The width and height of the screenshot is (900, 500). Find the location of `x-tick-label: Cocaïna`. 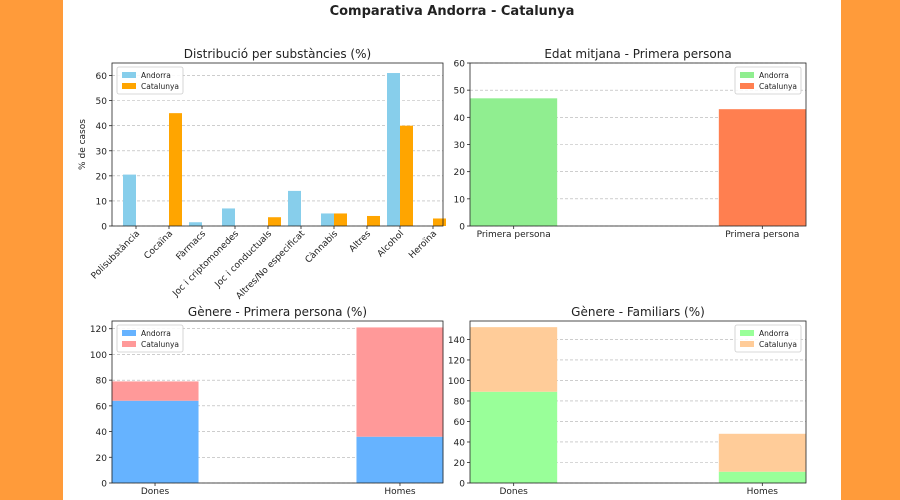

x-tick-label: Cocaïna is located at coordinates (159, 245).